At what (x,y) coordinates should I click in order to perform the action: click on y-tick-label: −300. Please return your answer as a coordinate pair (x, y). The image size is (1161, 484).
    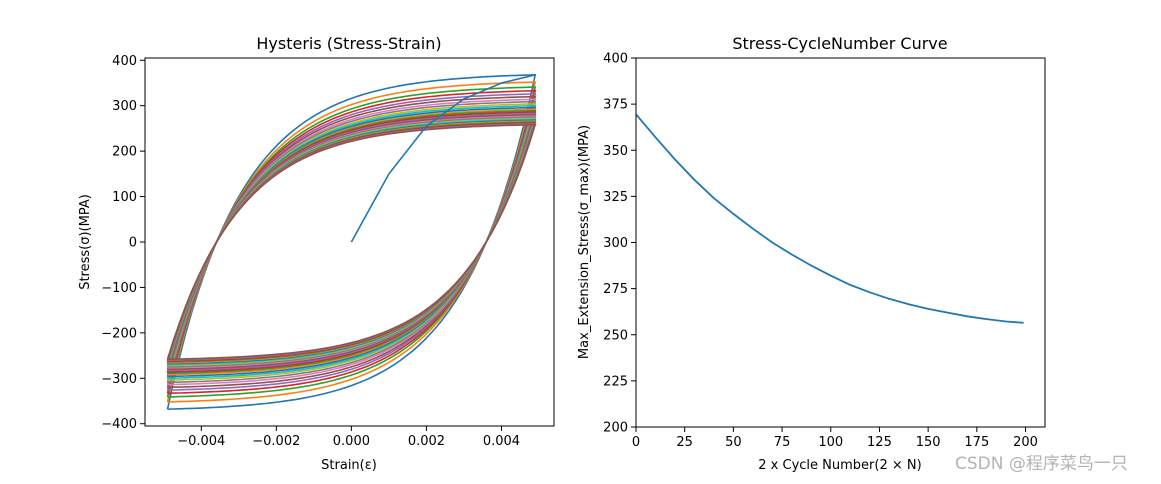
    Looking at the image, I should click on (119, 379).